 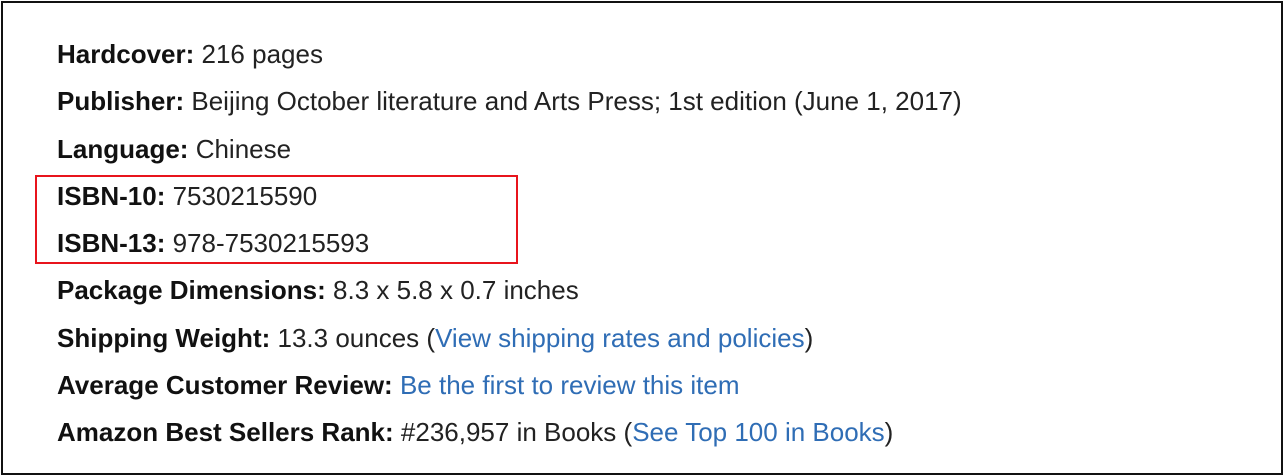 I want to click on shipping-rates-link: View shipping rates and policies, so click(x=620, y=337).